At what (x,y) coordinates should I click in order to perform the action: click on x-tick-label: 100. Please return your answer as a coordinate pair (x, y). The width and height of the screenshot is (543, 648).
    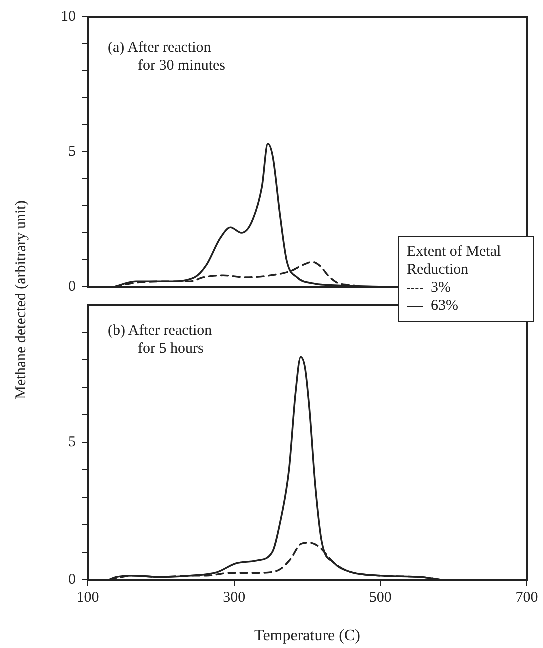
    Looking at the image, I should click on (88, 598).